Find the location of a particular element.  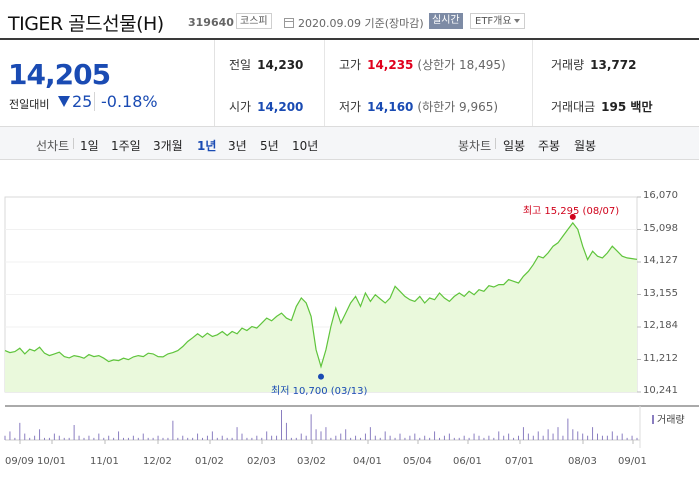

stat-value: 14,235 is located at coordinates (390, 65).